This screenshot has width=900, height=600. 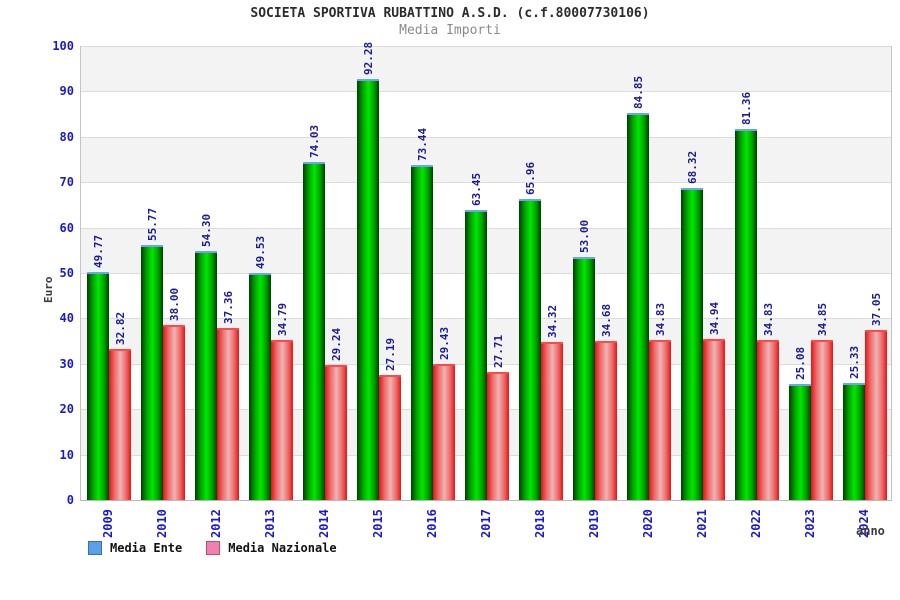 I want to click on bar-media-ente-2018, so click(x=530, y=349).